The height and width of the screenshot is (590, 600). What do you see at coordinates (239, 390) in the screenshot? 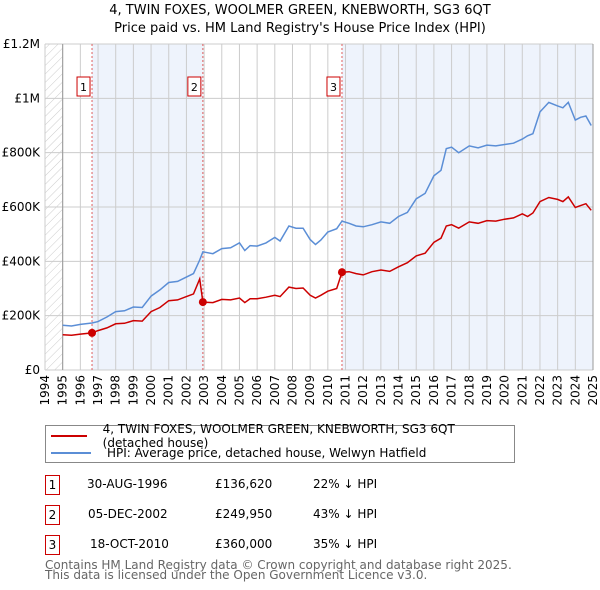
I see `x-tick-label: 2005` at bounding box center [239, 390].